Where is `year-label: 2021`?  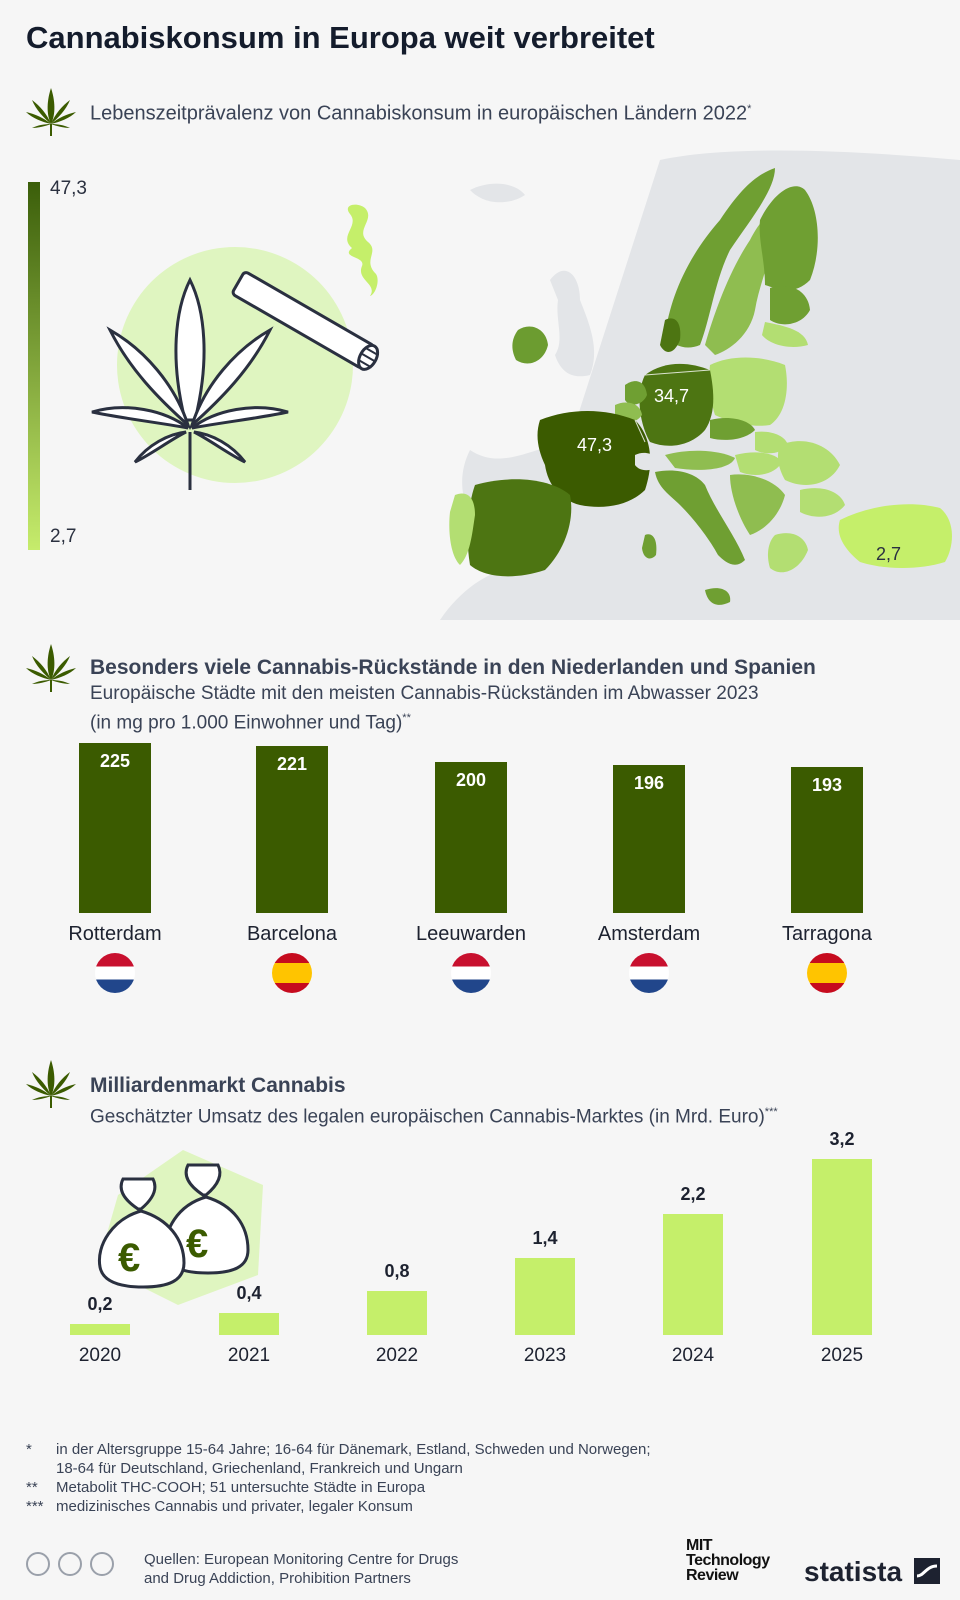
year-label: 2021 is located at coordinates (249, 1355).